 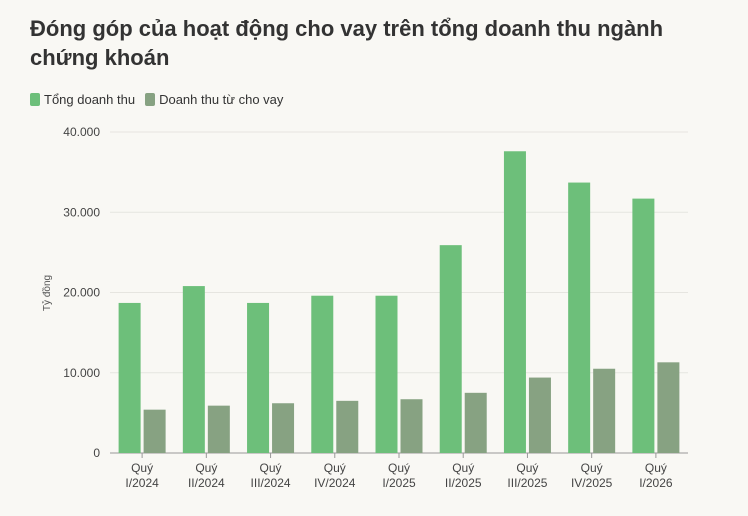 What do you see at coordinates (656, 475) in the screenshot?
I see `x-tick-label: Quý I/2026` at bounding box center [656, 475].